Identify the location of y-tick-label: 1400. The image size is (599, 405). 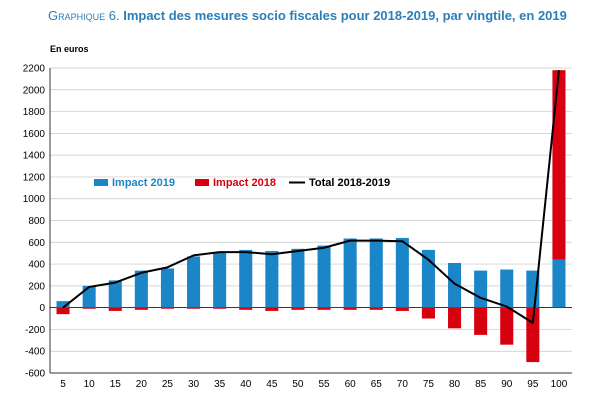
(34, 156).